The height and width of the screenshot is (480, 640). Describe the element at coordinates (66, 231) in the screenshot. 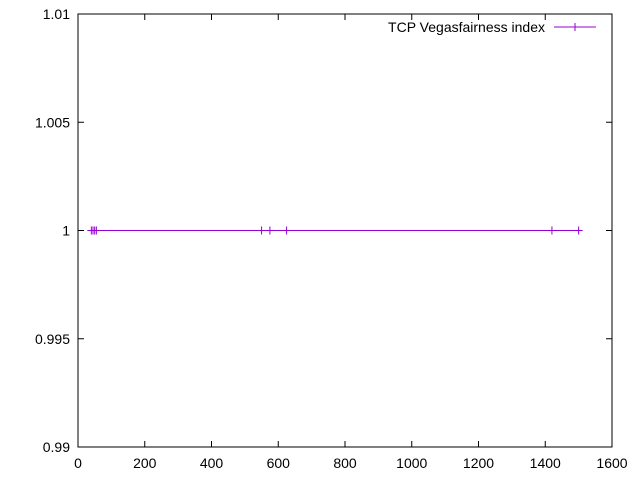

I see `y-tick-label: 1` at that location.